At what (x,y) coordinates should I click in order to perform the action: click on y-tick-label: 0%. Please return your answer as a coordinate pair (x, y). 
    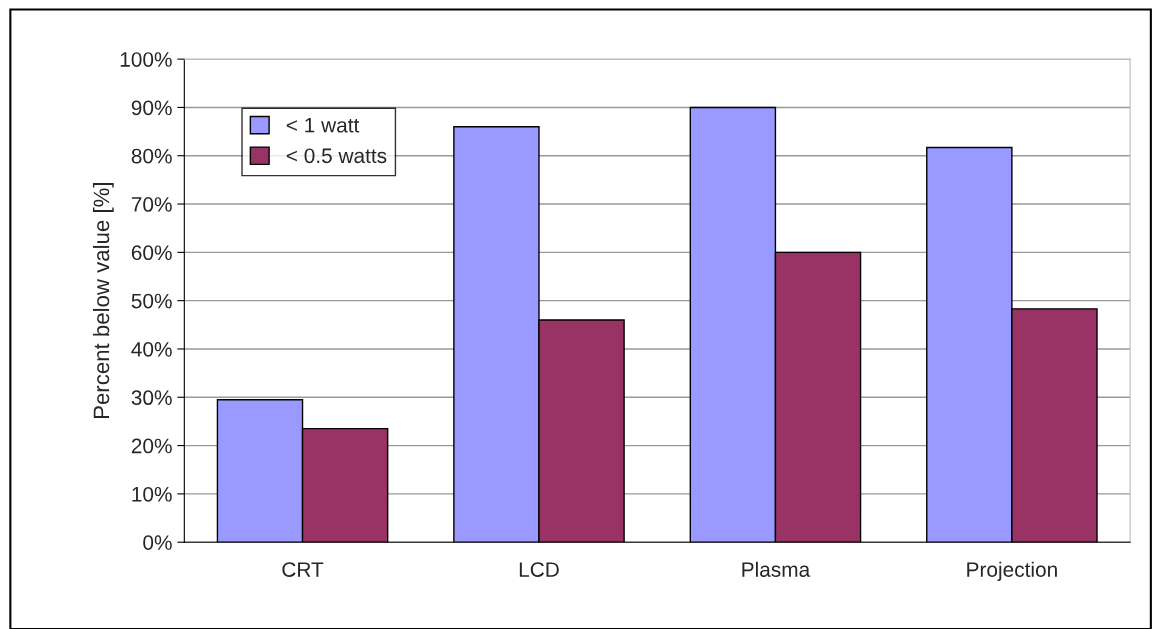
    Looking at the image, I should click on (157, 542).